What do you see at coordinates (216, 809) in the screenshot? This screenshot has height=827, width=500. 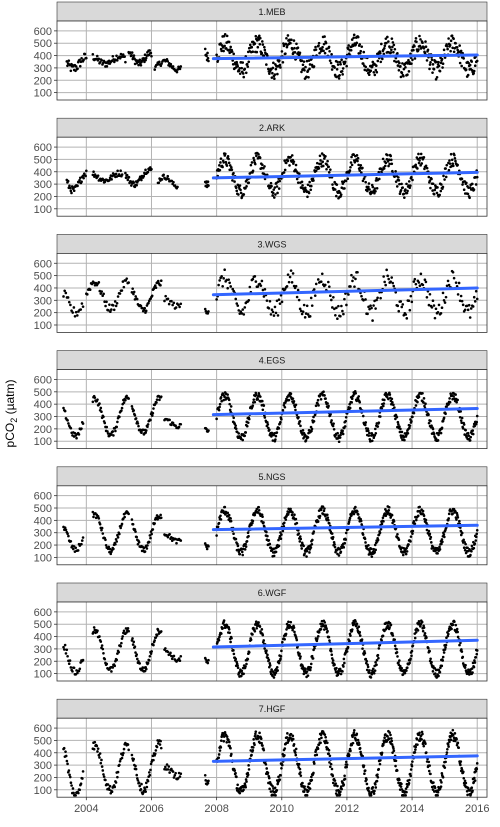 I see `x-tick-label: 2008` at bounding box center [216, 809].